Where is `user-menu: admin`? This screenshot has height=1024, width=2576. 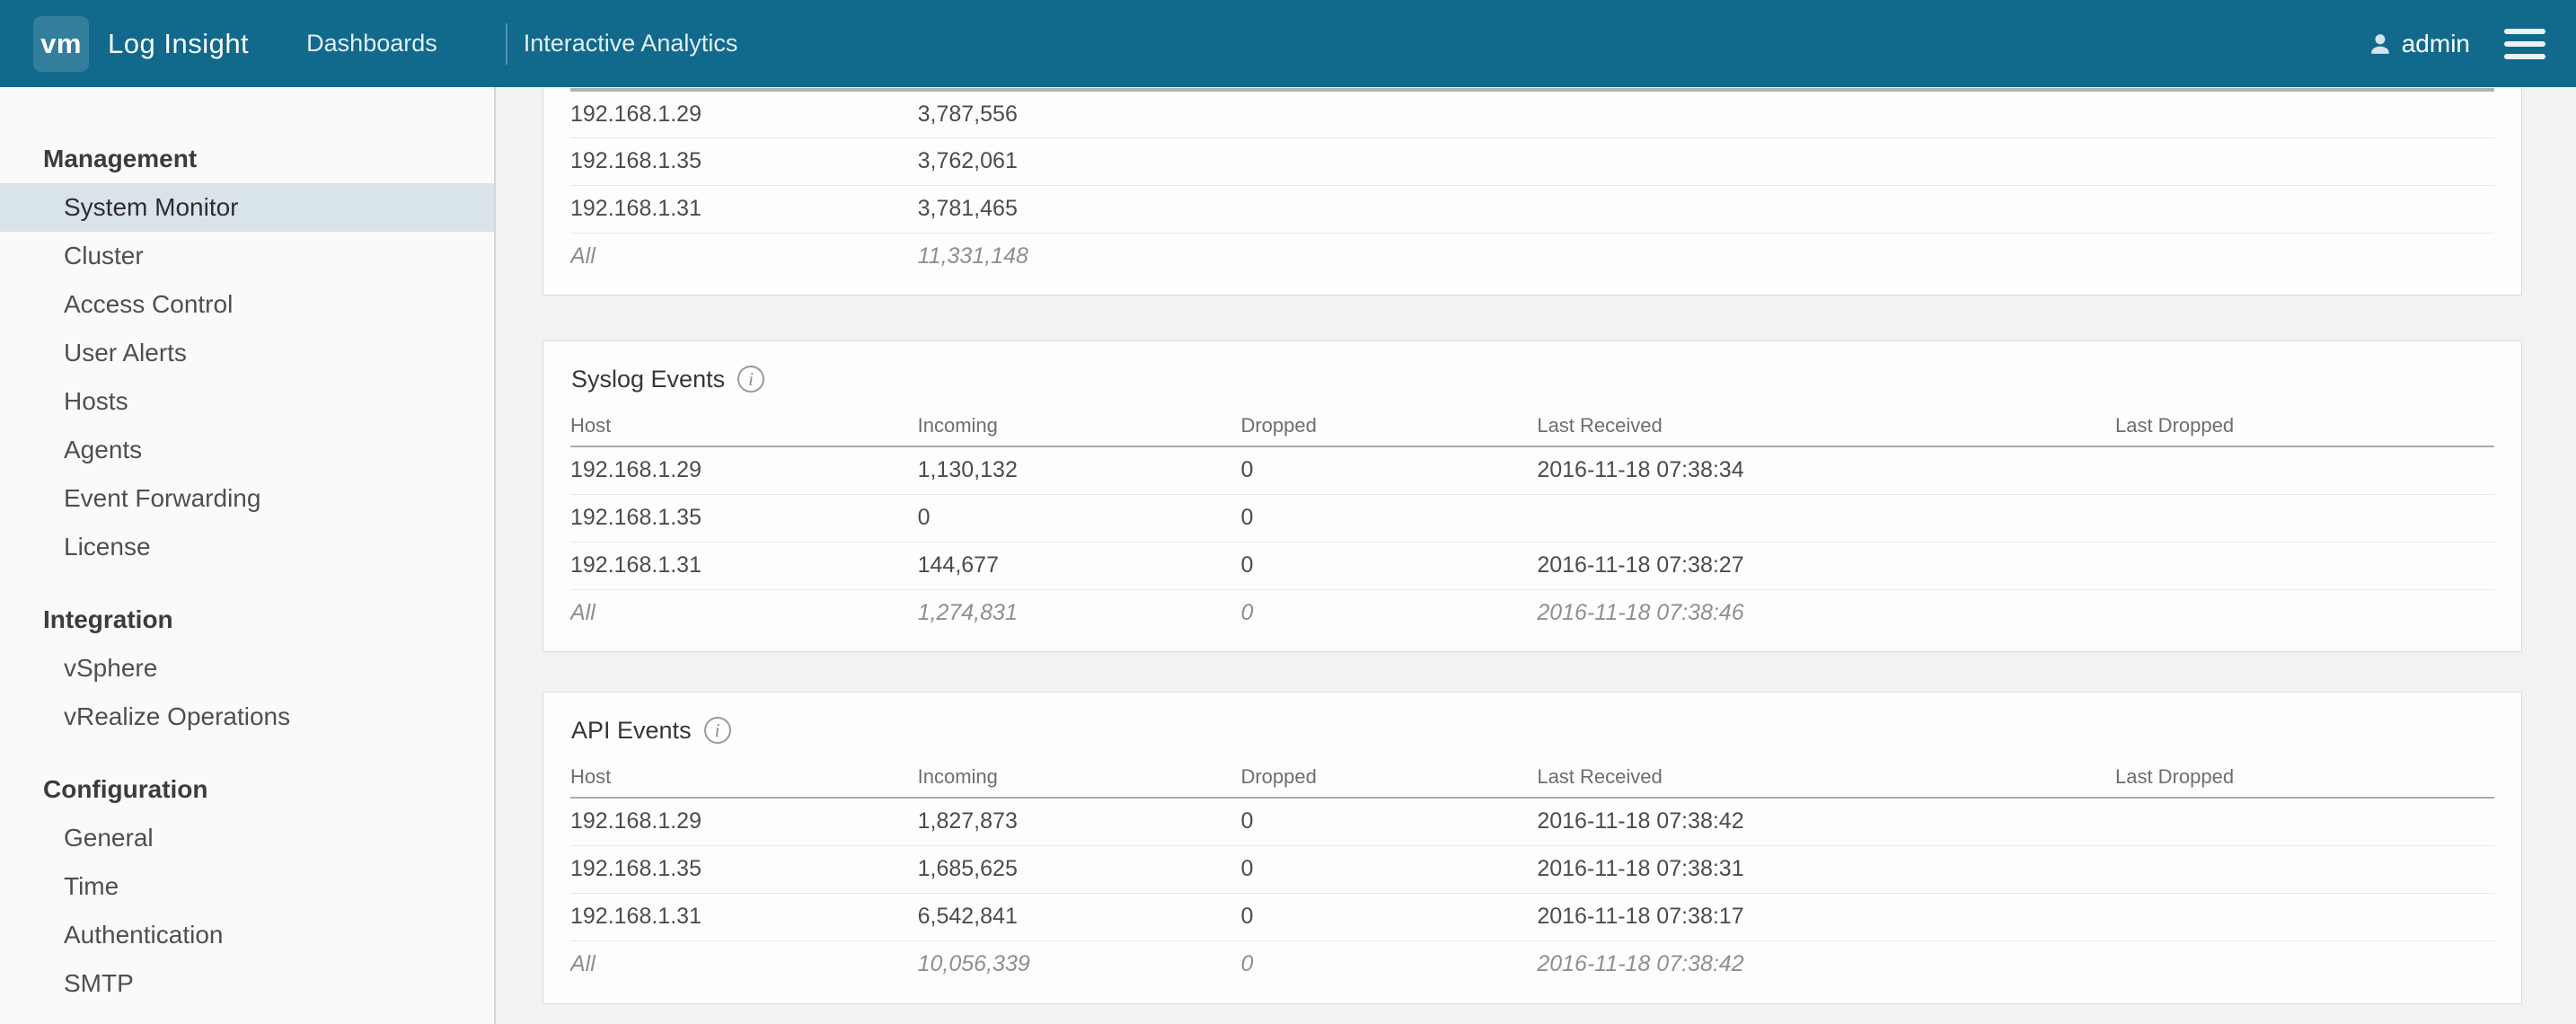 user-menu: admin is located at coordinates (2418, 44).